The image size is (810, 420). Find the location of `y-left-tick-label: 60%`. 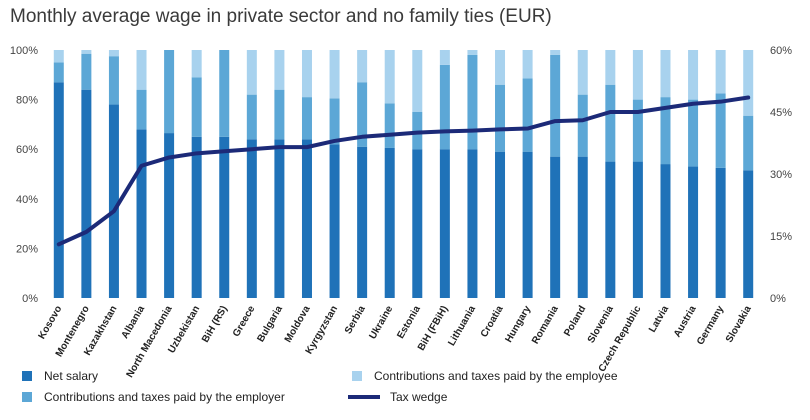

y-left-tick-label: 60% is located at coordinates (27, 150).